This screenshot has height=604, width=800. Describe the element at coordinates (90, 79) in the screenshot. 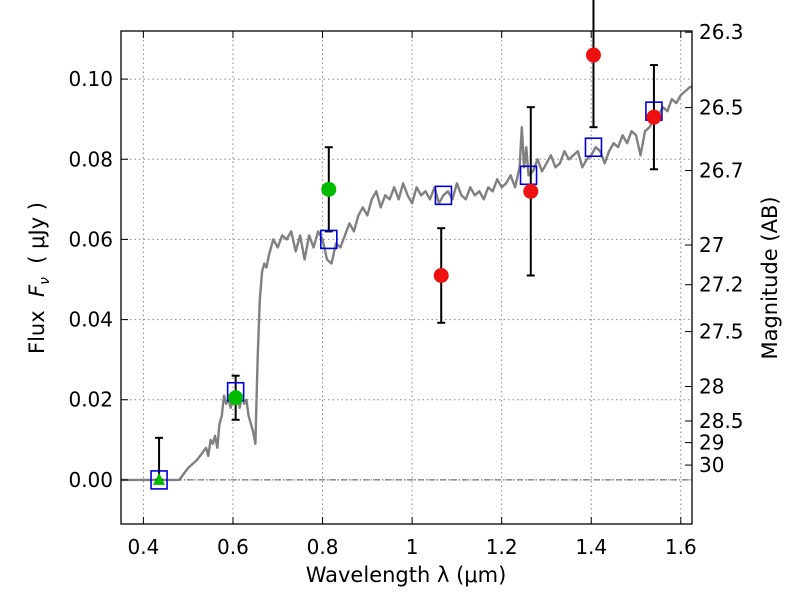

I see `y-tick-label: 0.10` at that location.